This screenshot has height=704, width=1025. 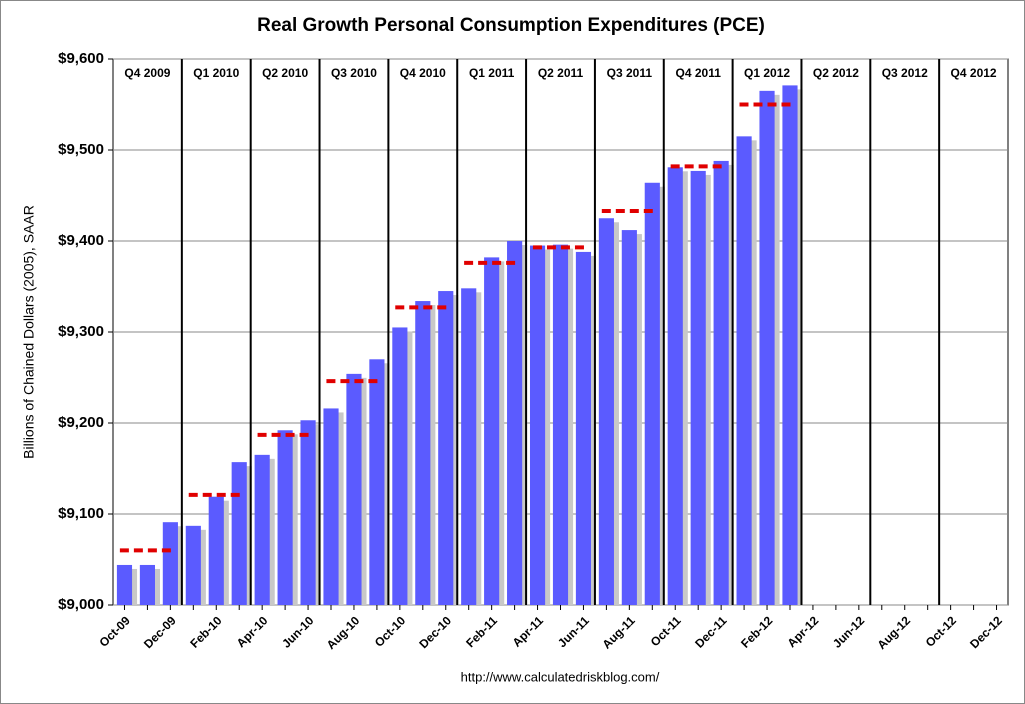 What do you see at coordinates (216, 73) in the screenshot?
I see `quarter-label: Q1 2010` at bounding box center [216, 73].